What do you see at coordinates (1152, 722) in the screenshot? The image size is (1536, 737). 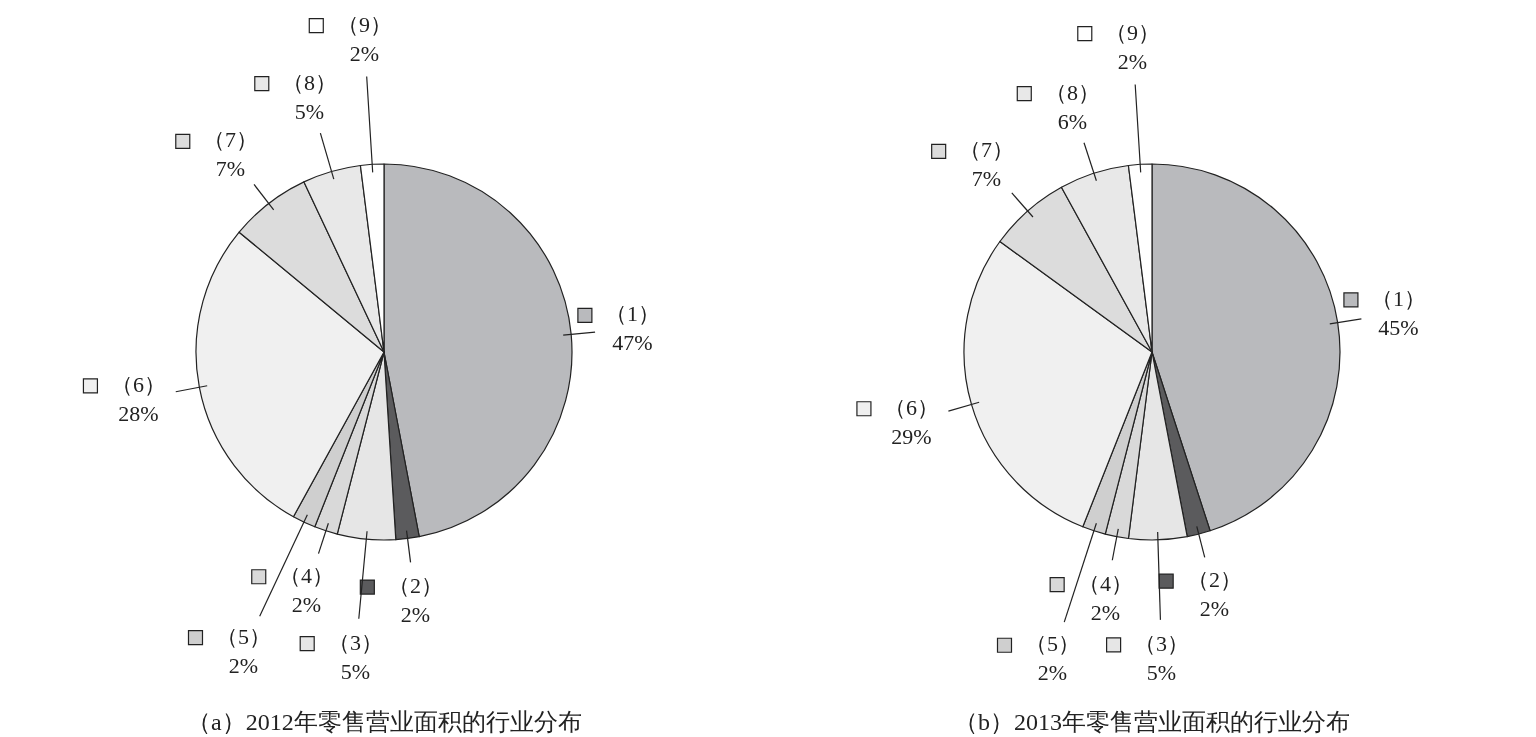 I see `text: （b）2013年零售营业面积的行业分布` at bounding box center [1152, 722].